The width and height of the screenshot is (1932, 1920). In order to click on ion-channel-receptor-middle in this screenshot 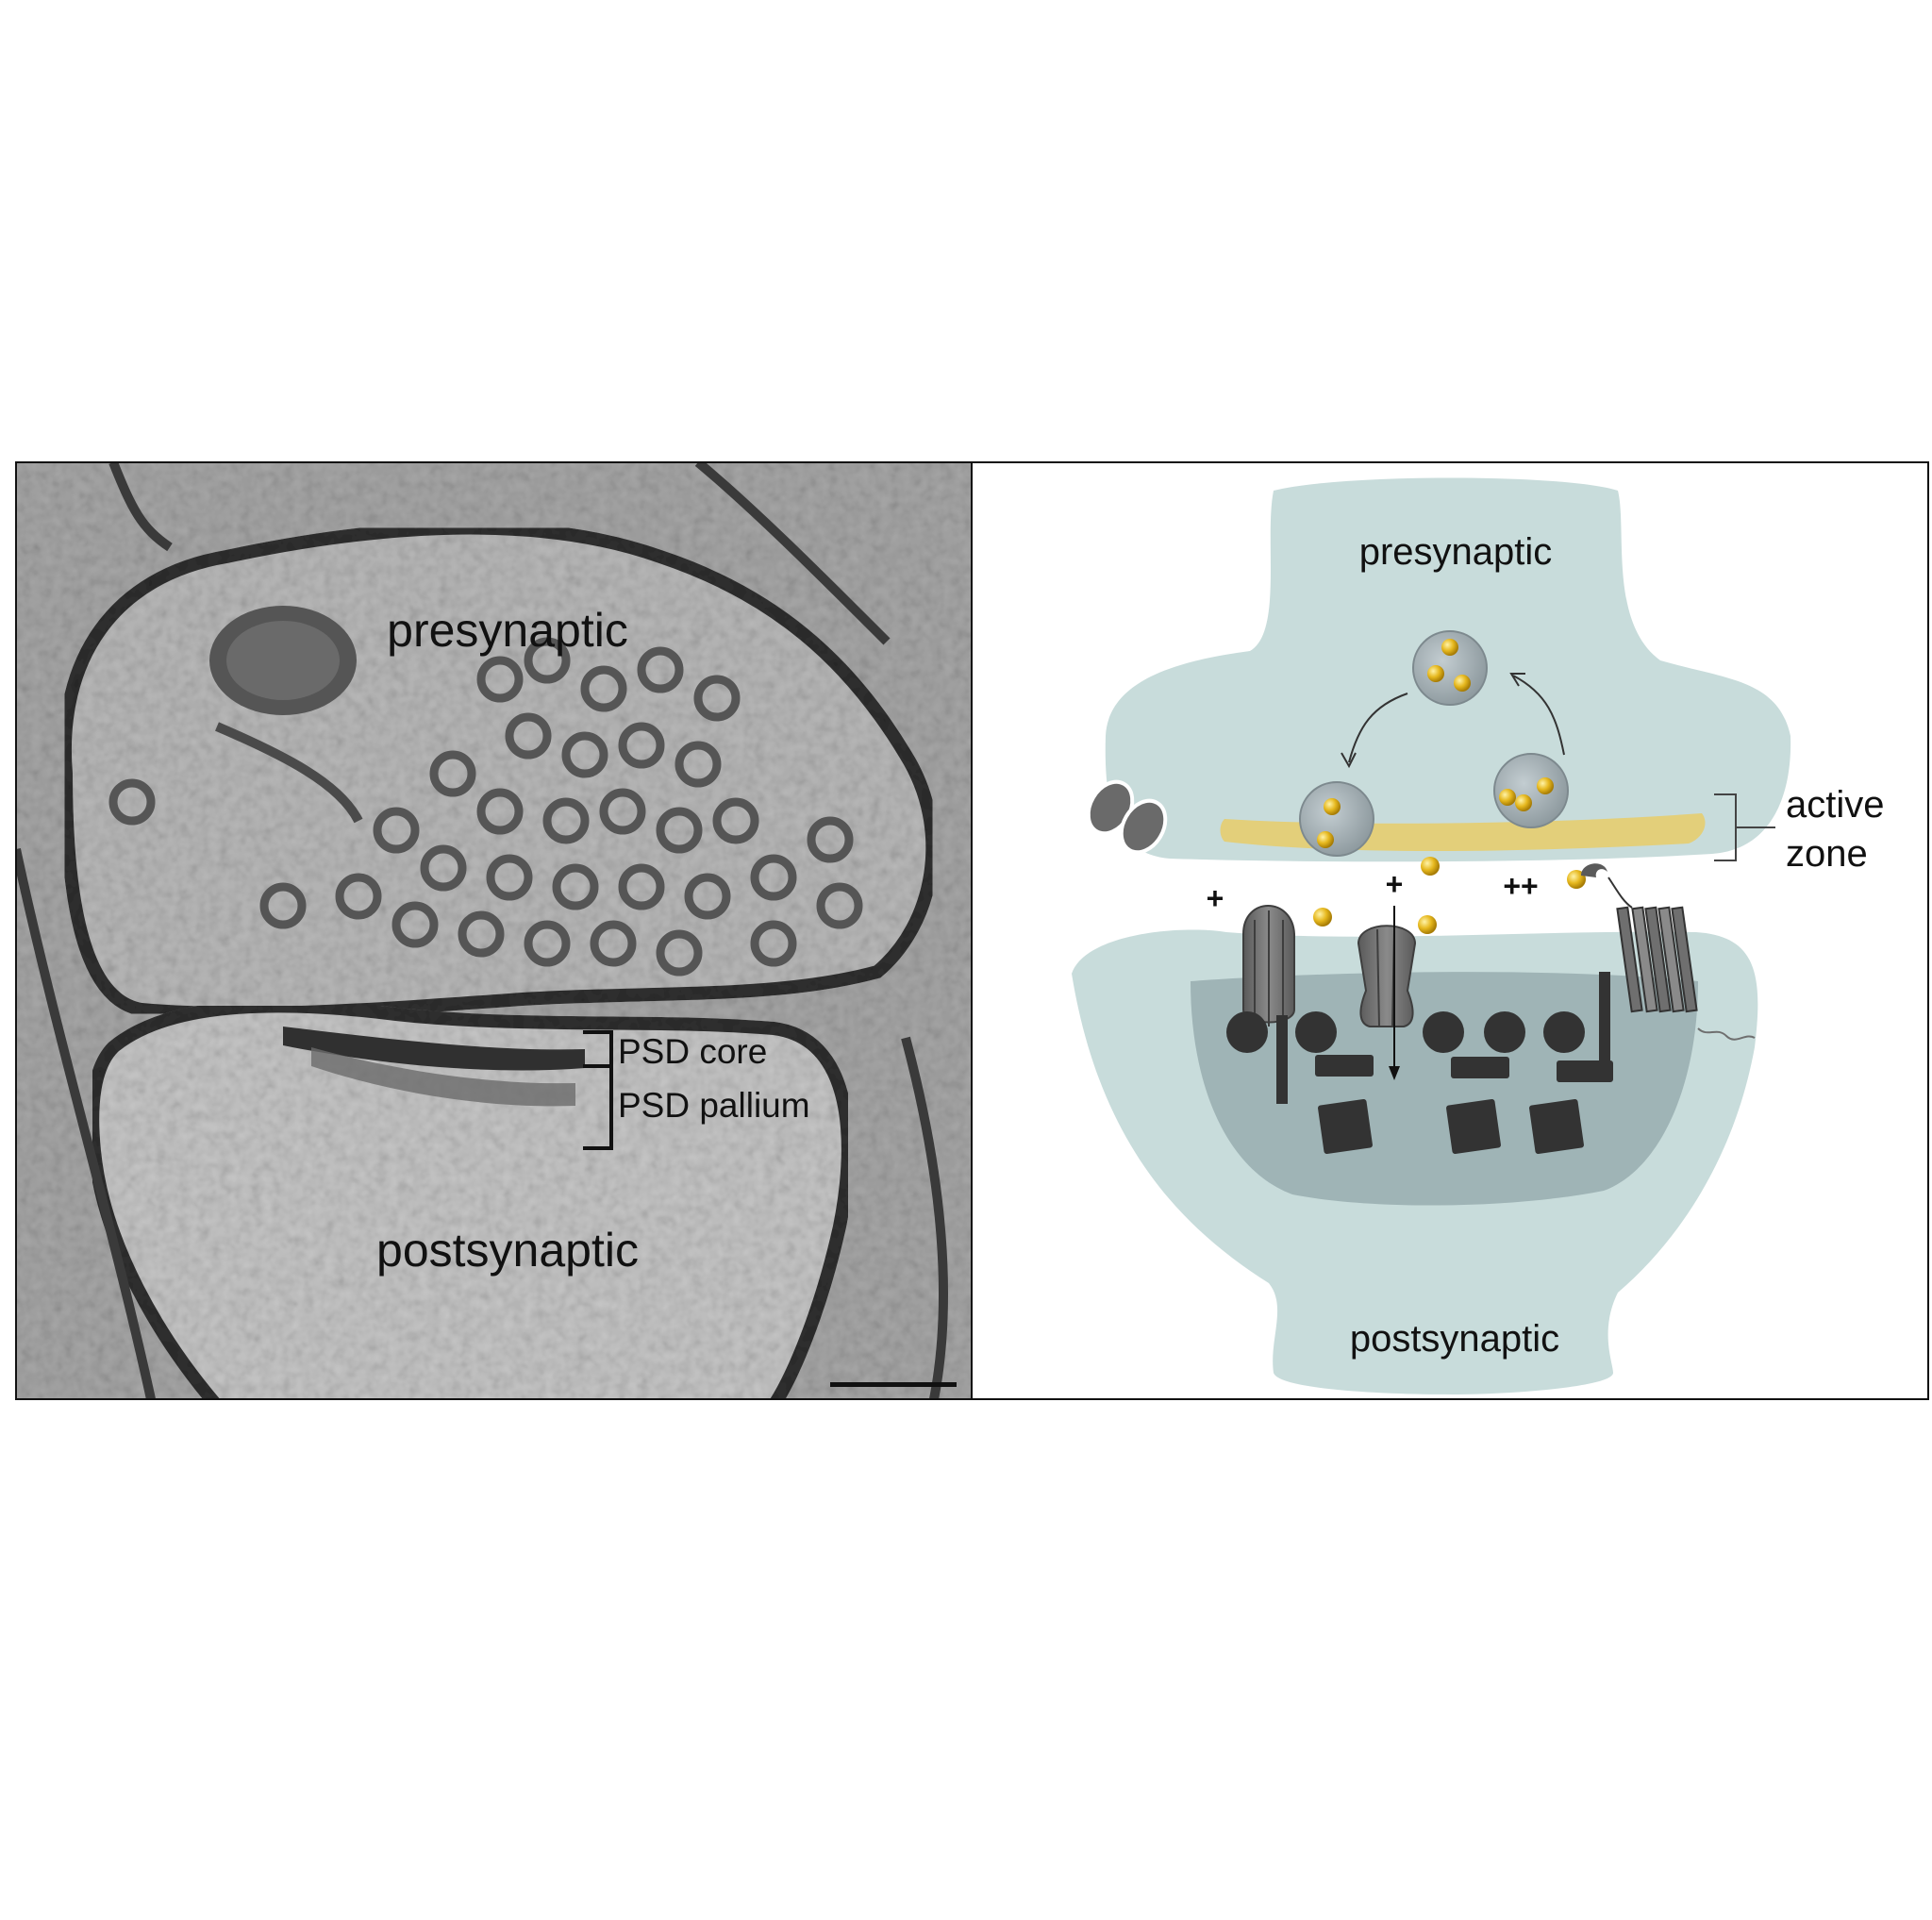, I will do `click(1387, 976)`.